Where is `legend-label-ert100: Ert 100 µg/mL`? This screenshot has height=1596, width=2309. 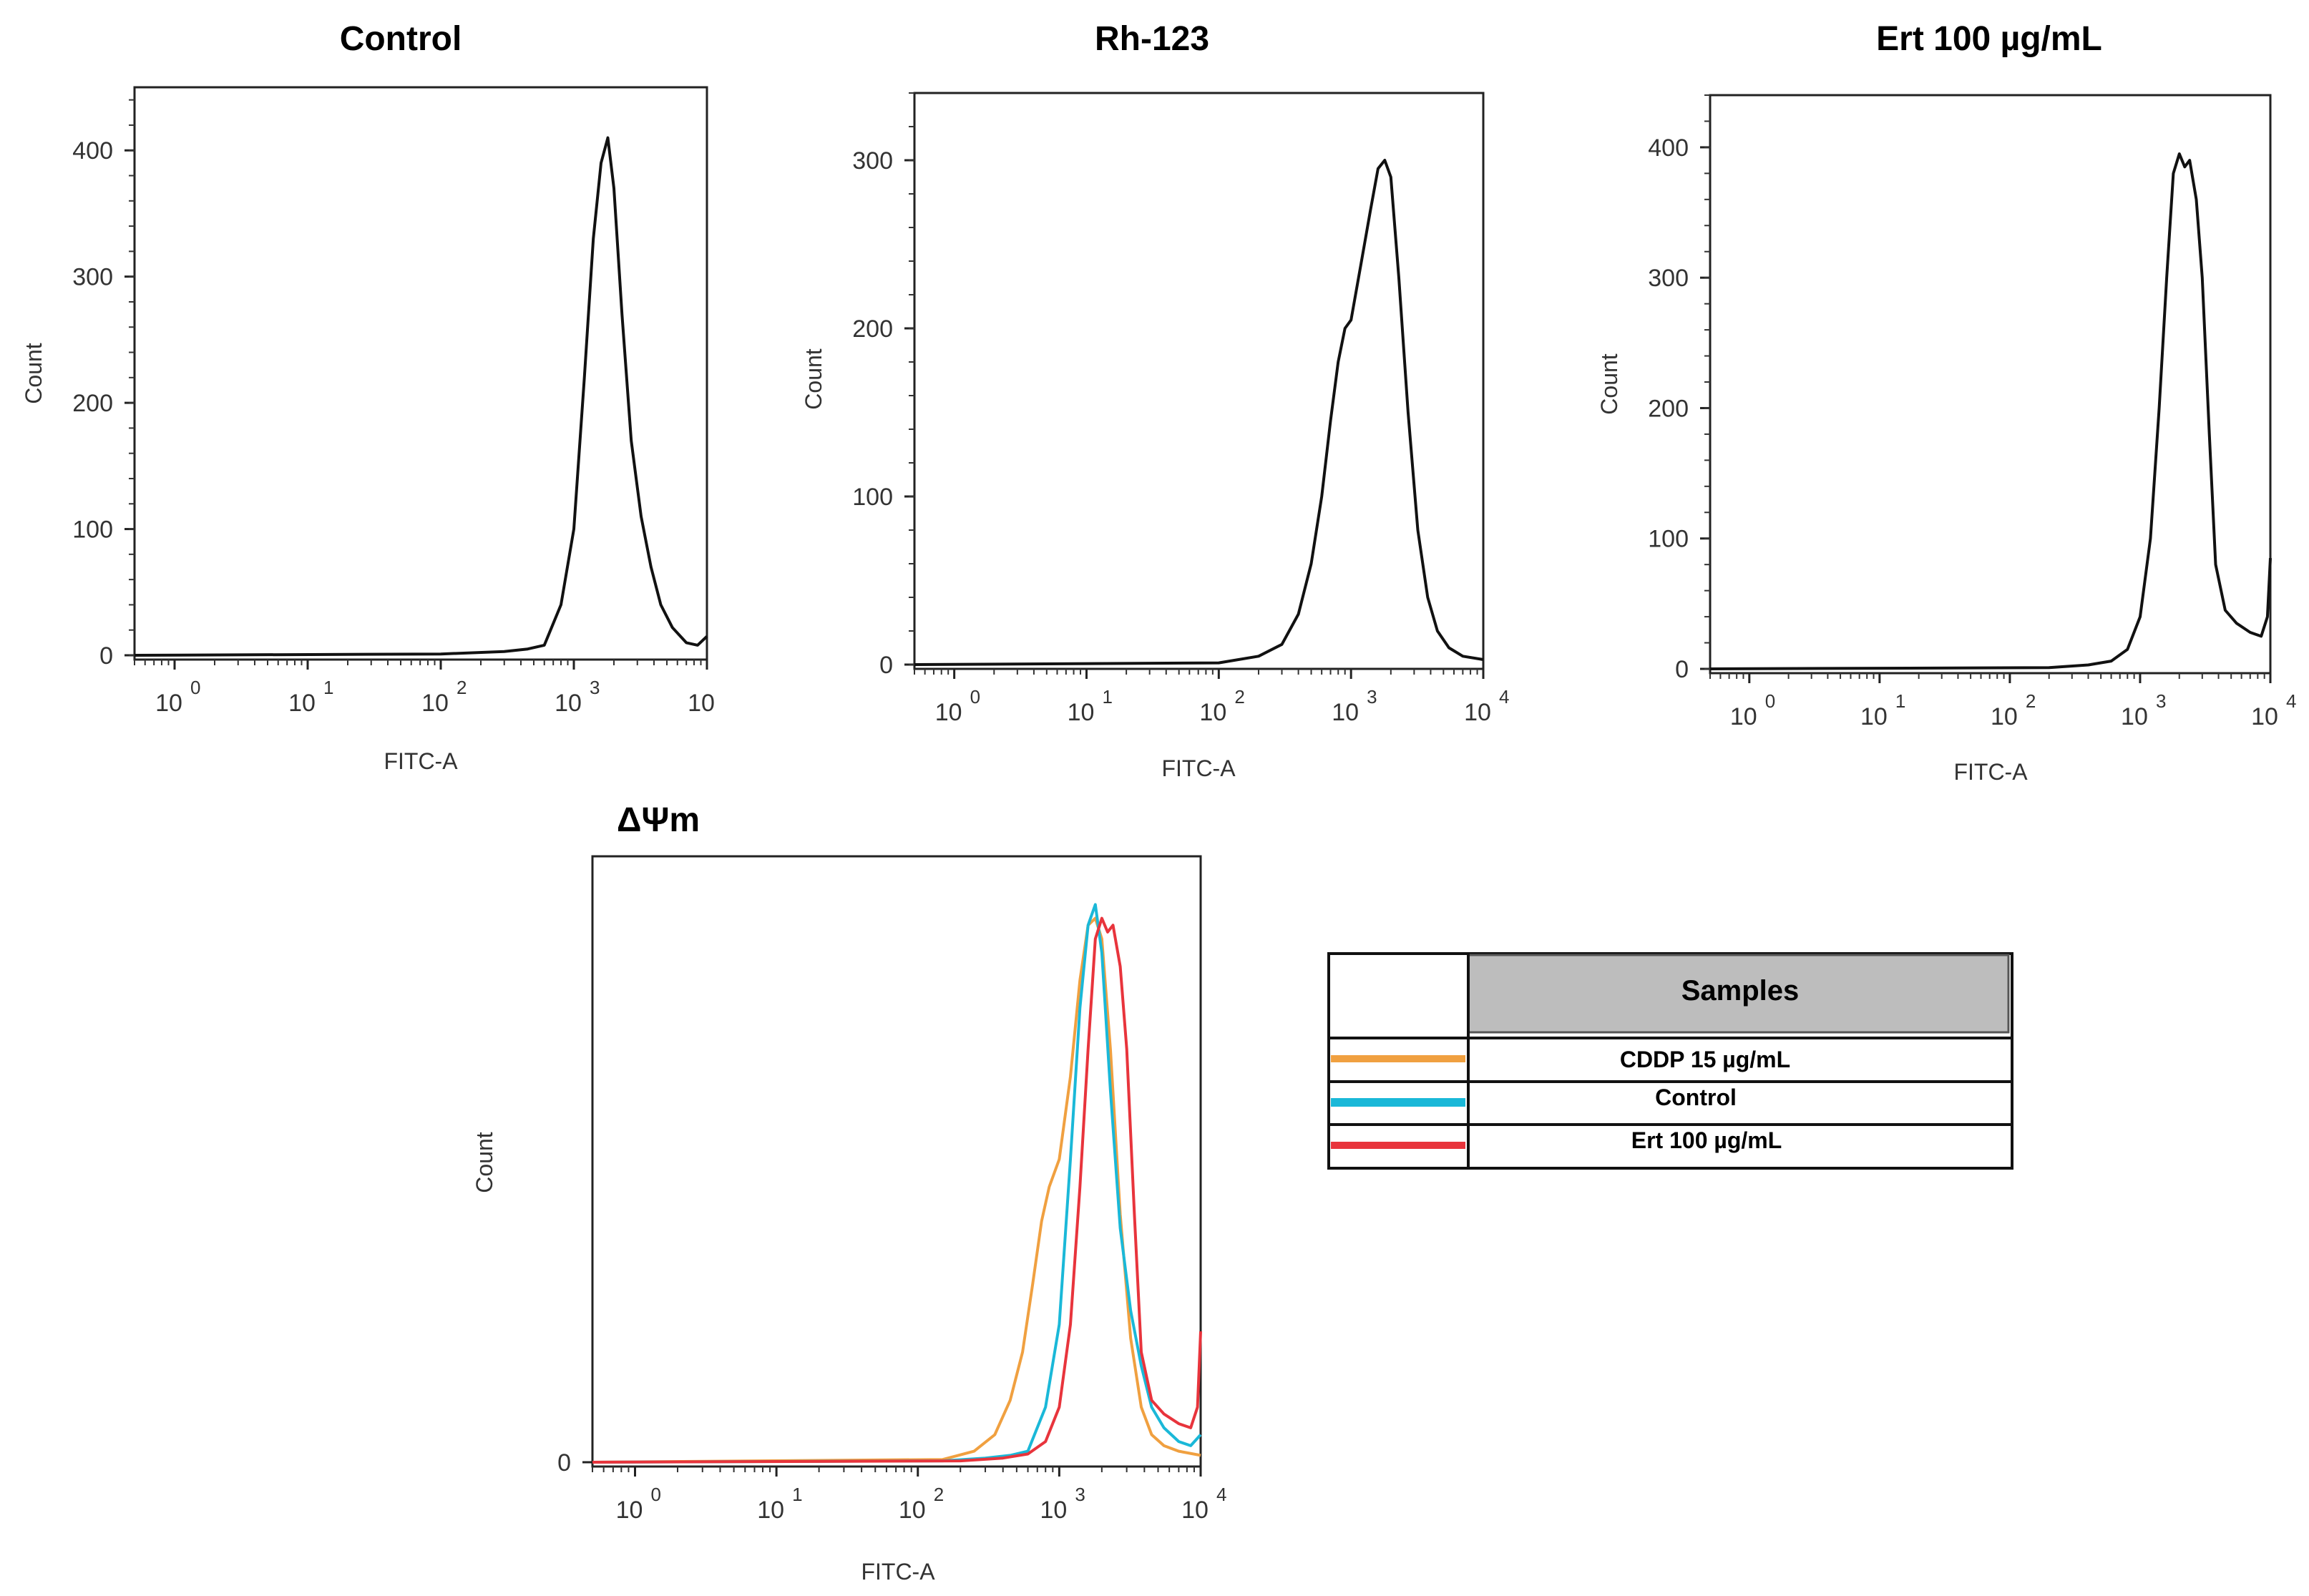
legend-label-ert100: Ert 100 µg/mL is located at coordinates (1706, 1140).